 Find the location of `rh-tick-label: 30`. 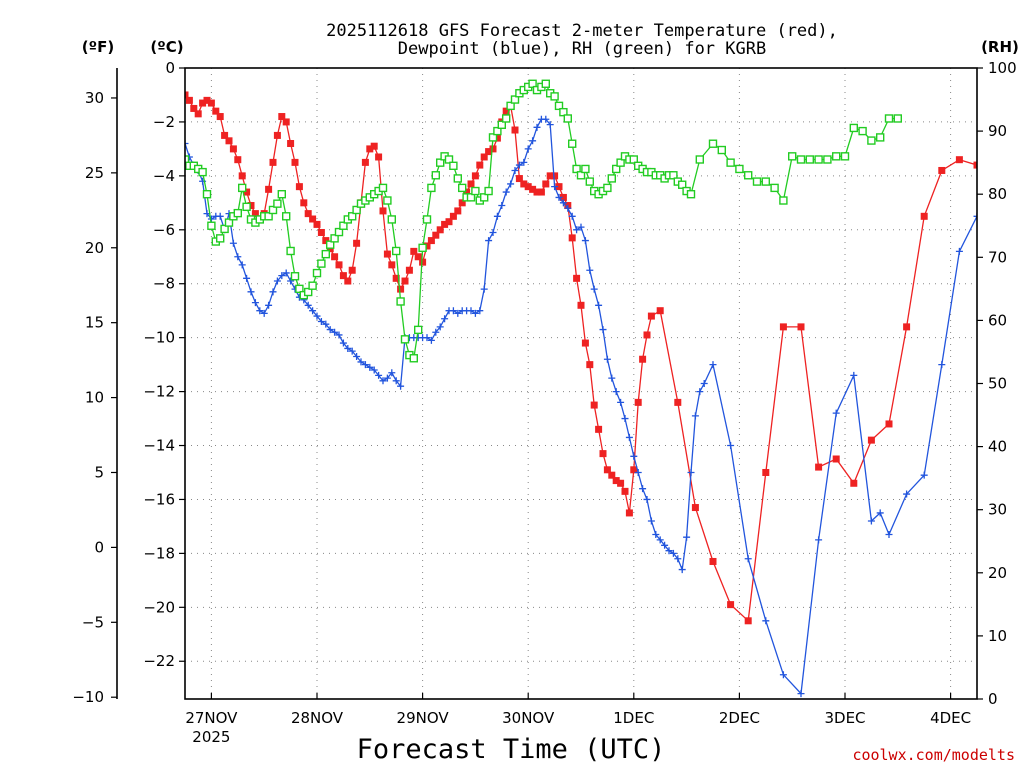

rh-tick-label: 30 is located at coordinates (997, 510).